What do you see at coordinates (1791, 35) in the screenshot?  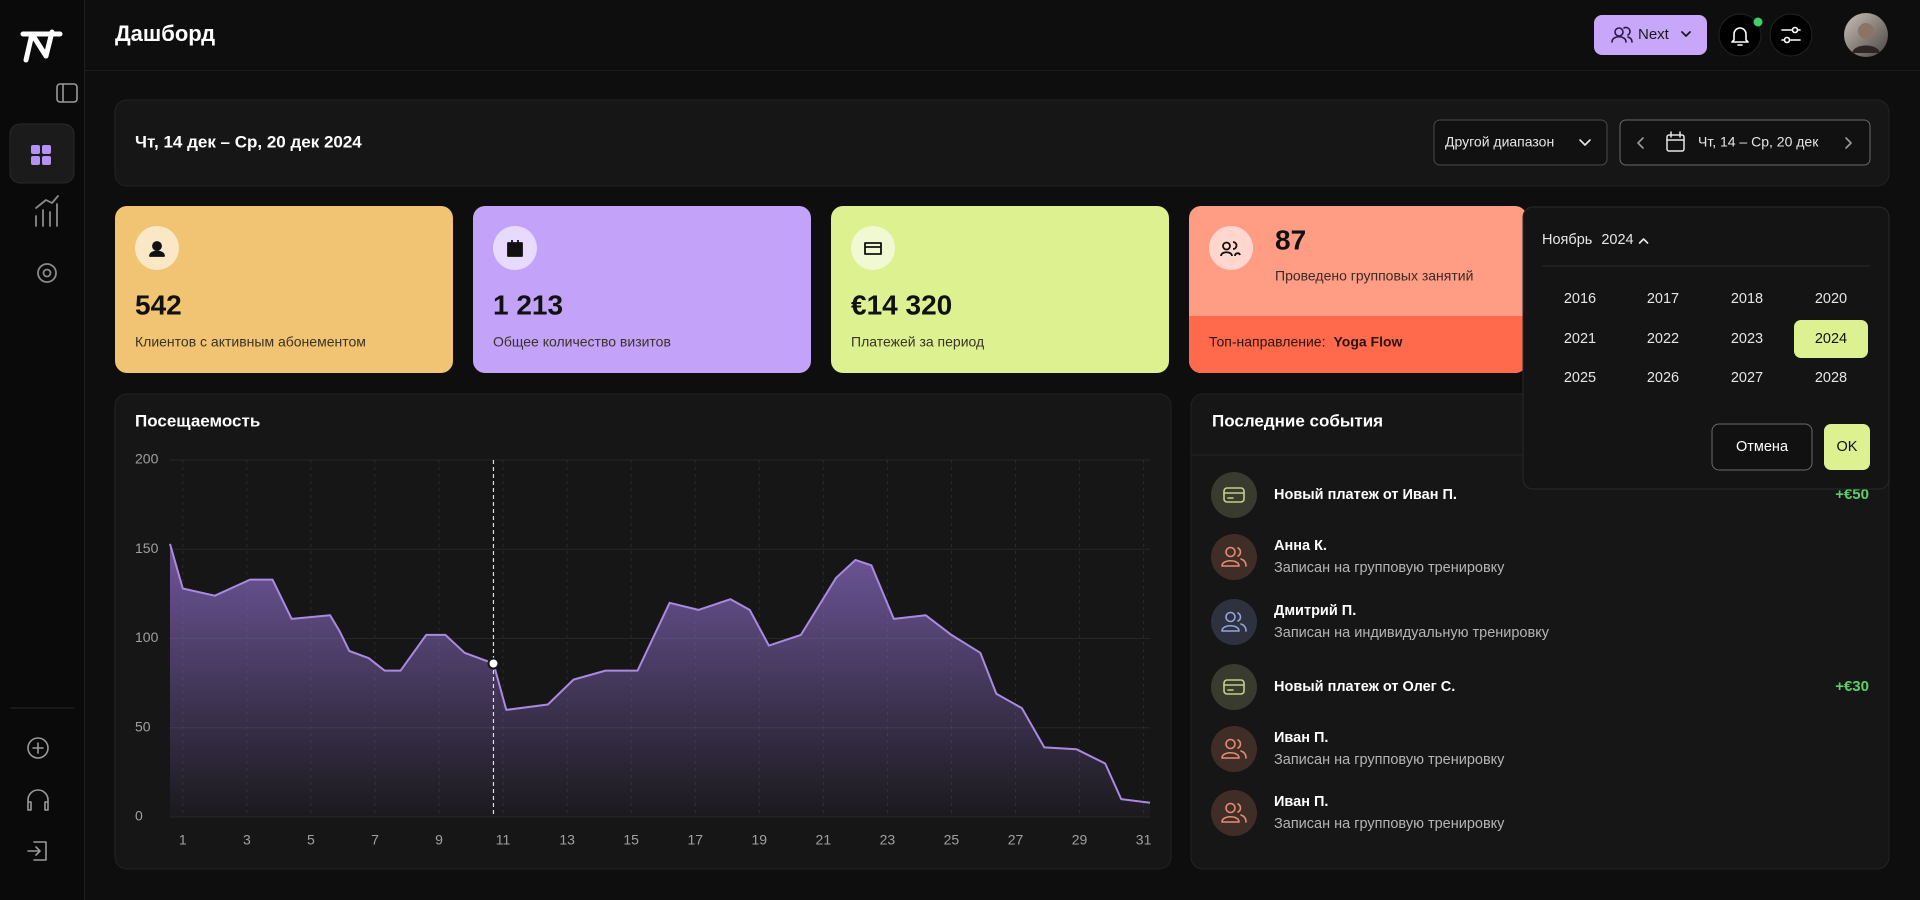 I see `filters-button` at bounding box center [1791, 35].